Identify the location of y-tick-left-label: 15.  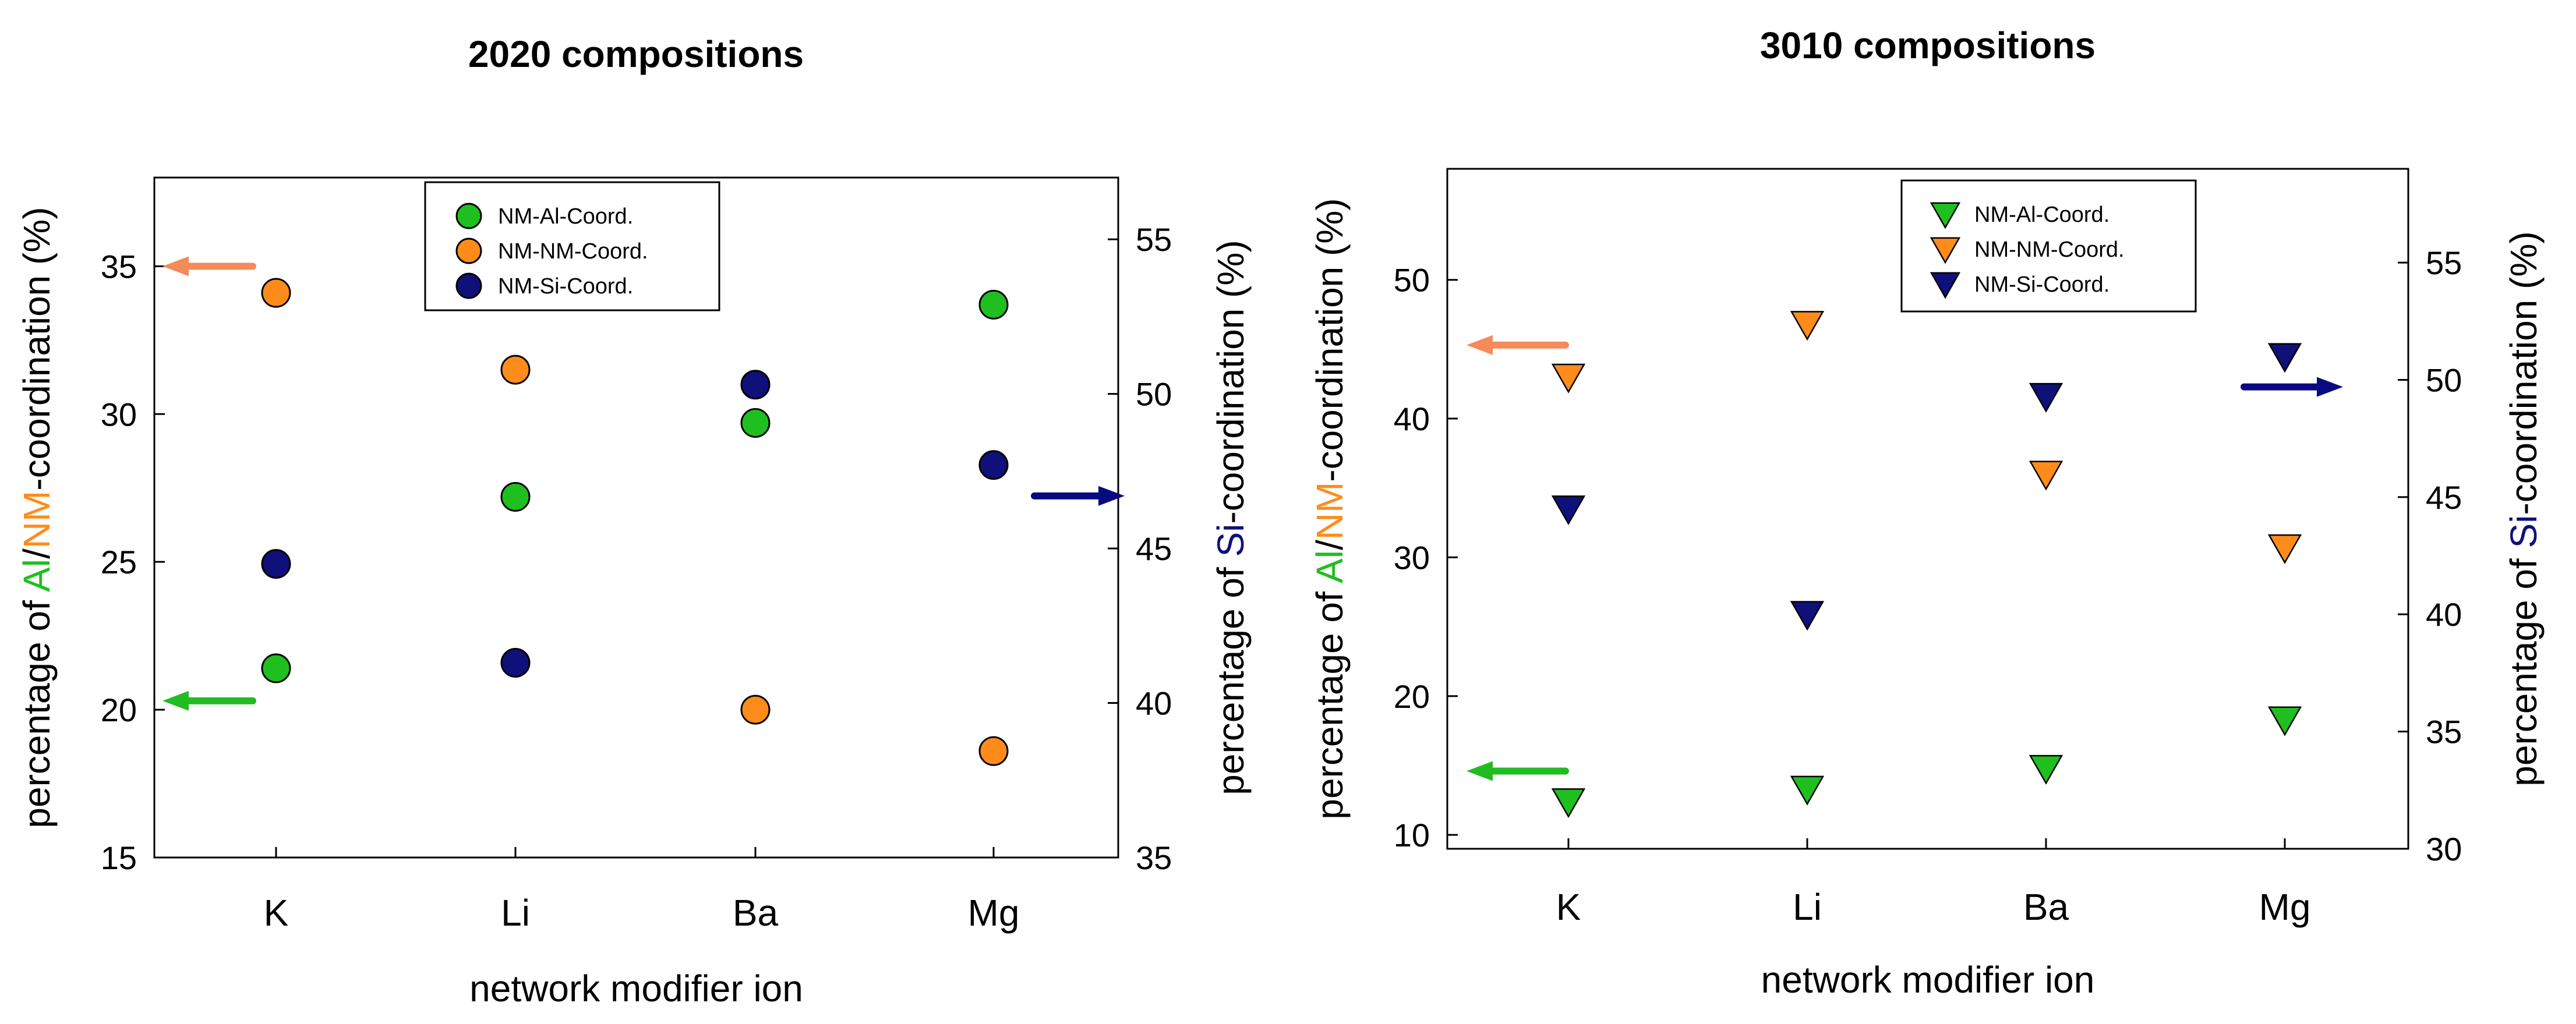
(119, 857).